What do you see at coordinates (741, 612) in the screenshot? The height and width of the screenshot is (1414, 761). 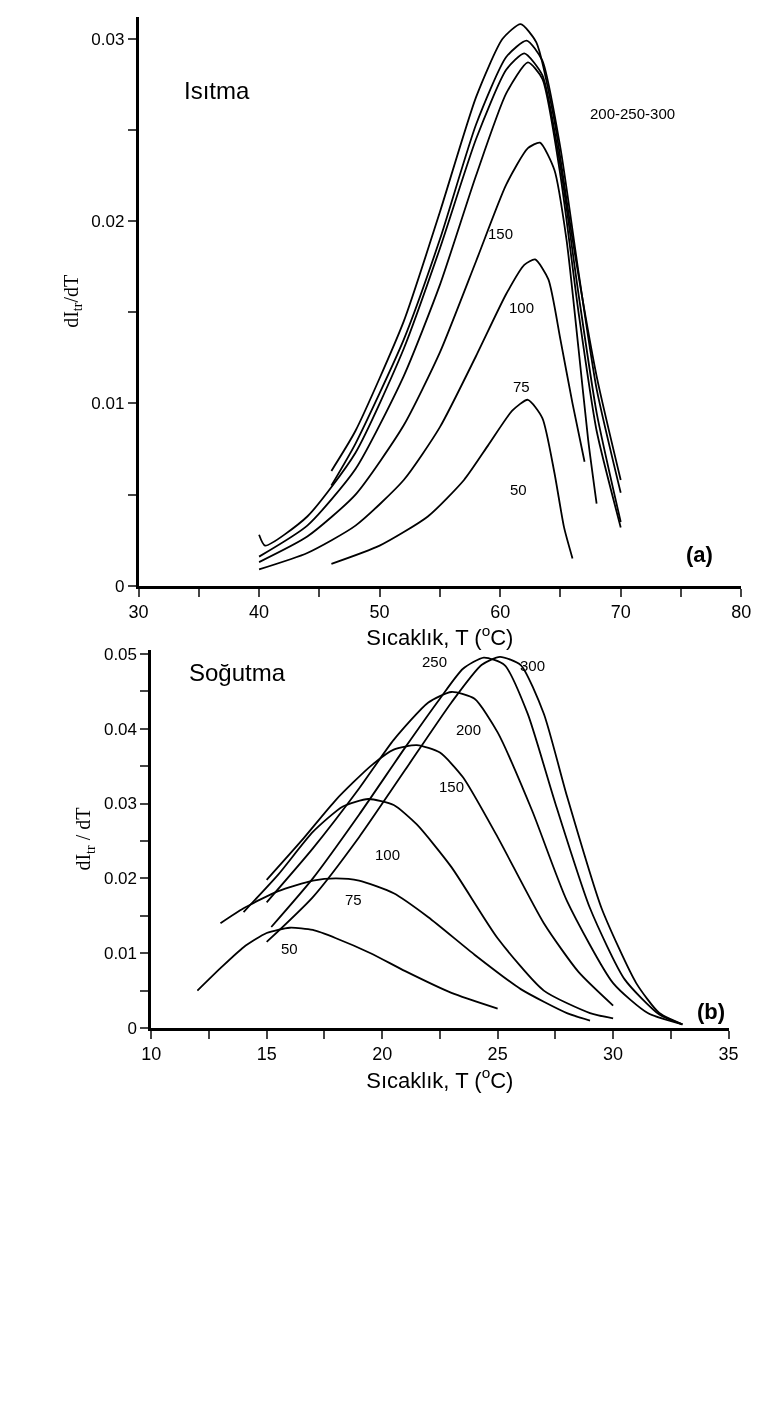 I see `x-tick-label: 80` at bounding box center [741, 612].